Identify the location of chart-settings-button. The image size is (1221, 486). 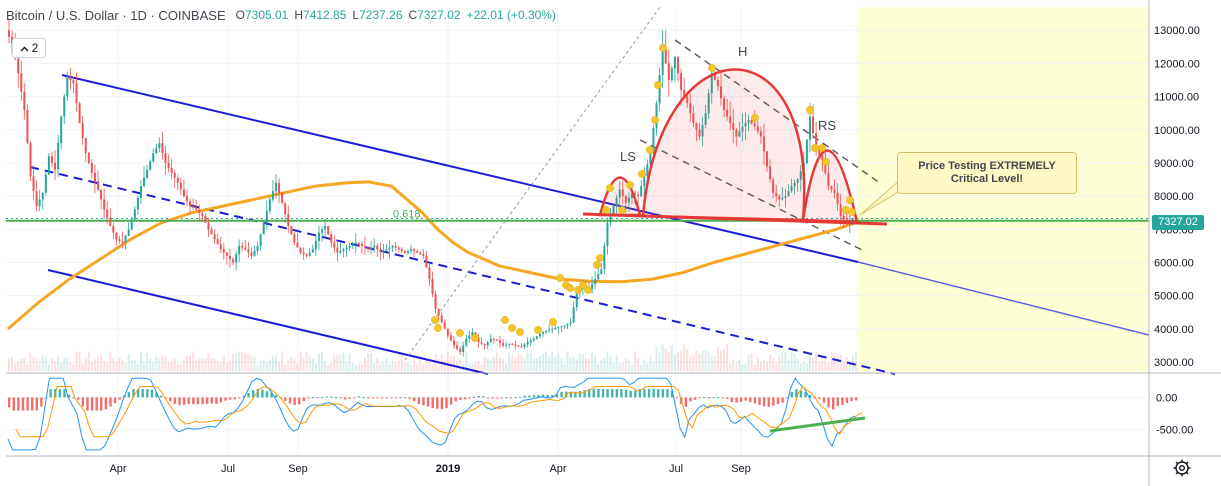
(1182, 468).